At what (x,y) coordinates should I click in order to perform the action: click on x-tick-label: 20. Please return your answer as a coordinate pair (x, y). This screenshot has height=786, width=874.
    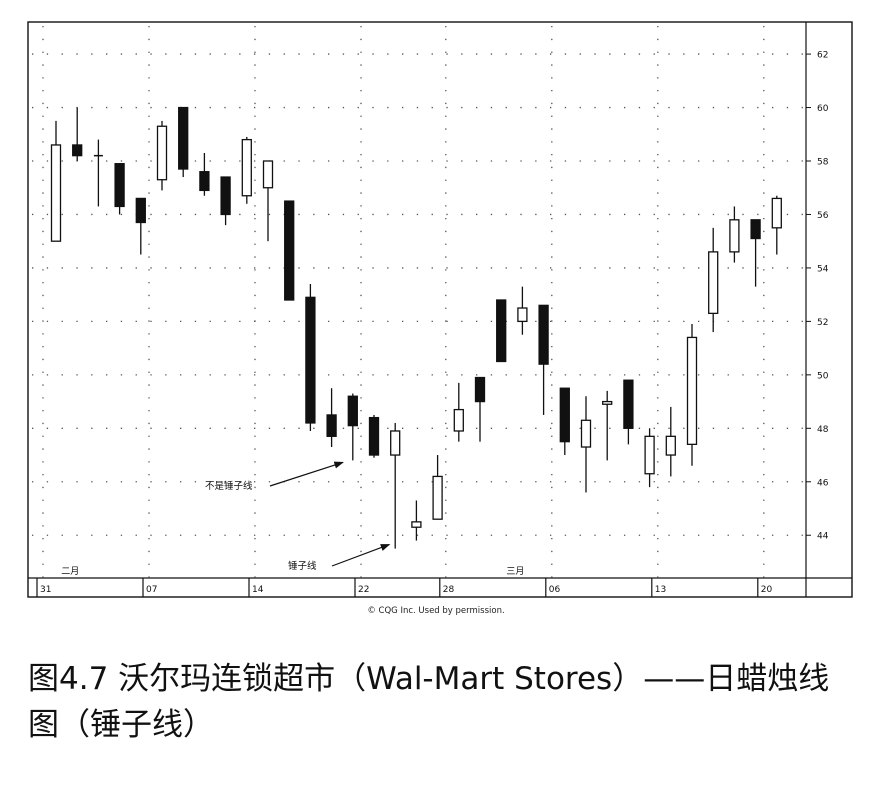
    Looking at the image, I should click on (767, 590).